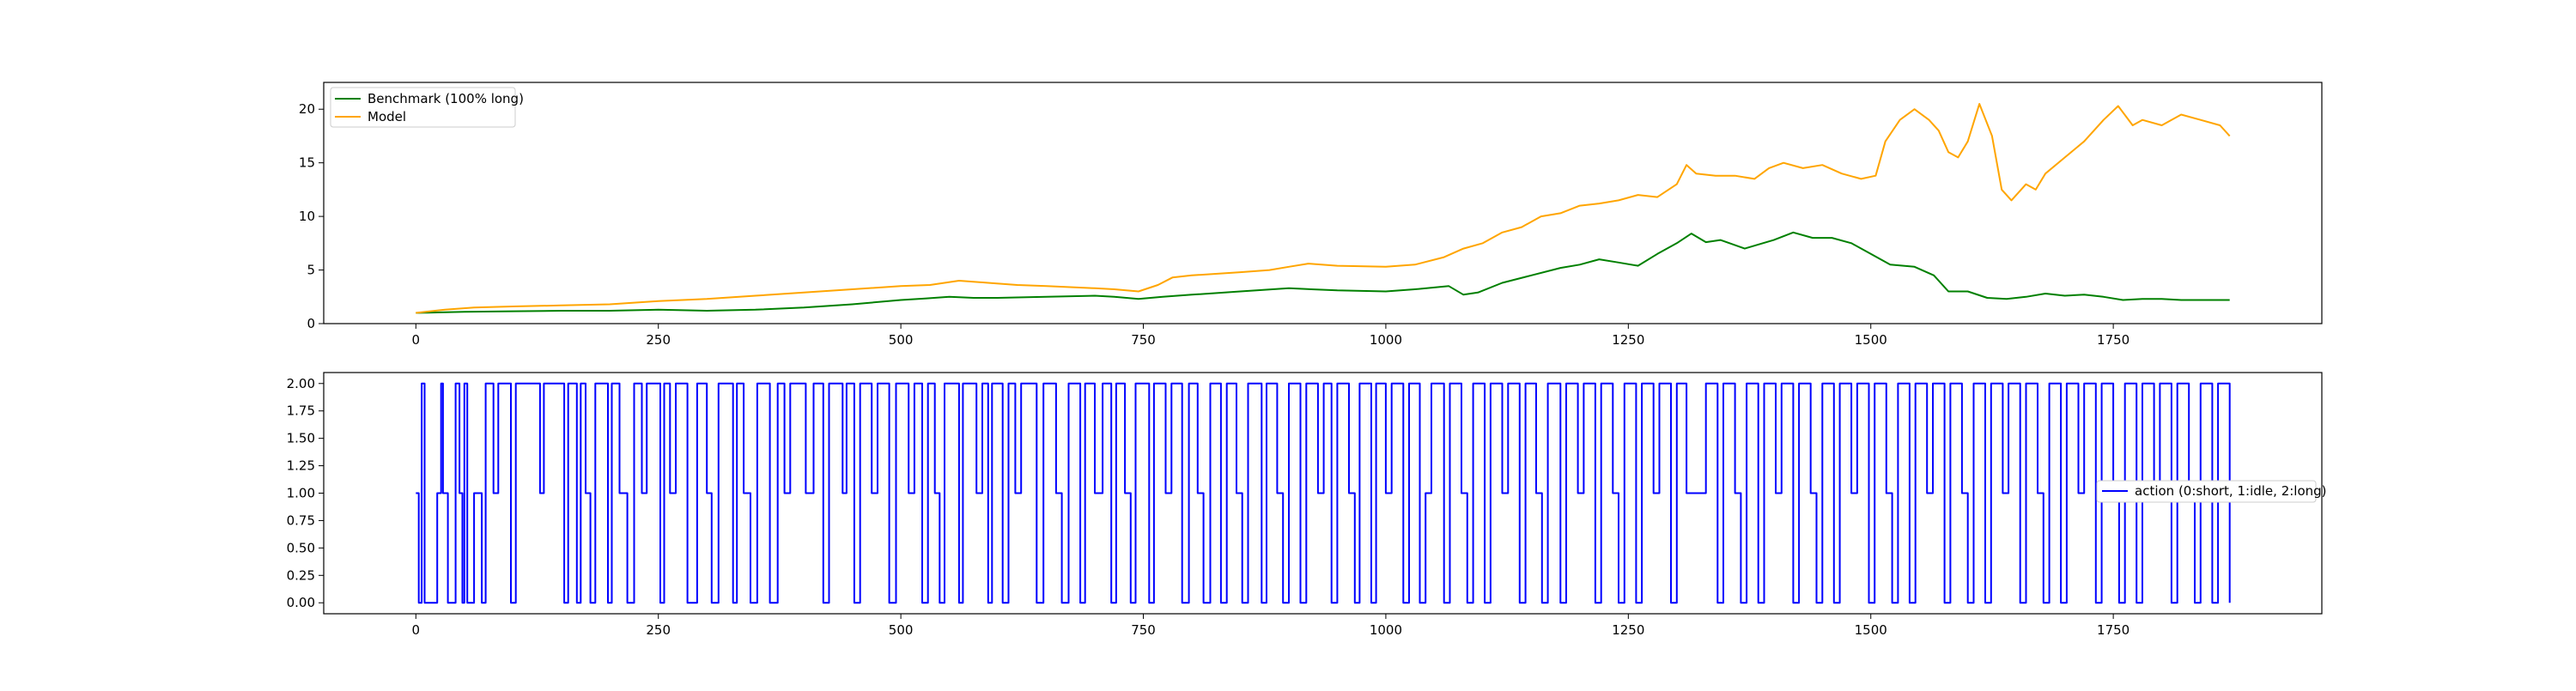  I want to click on bottom-y-tick-label: 1.50, so click(301, 438).